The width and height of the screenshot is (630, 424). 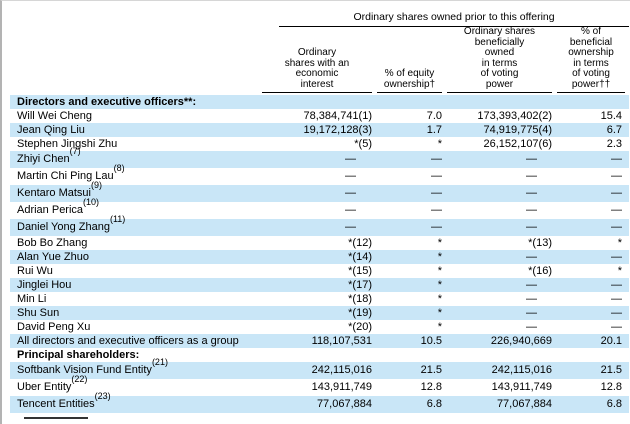 I want to click on footnote-ref: (11), so click(x=117, y=218).